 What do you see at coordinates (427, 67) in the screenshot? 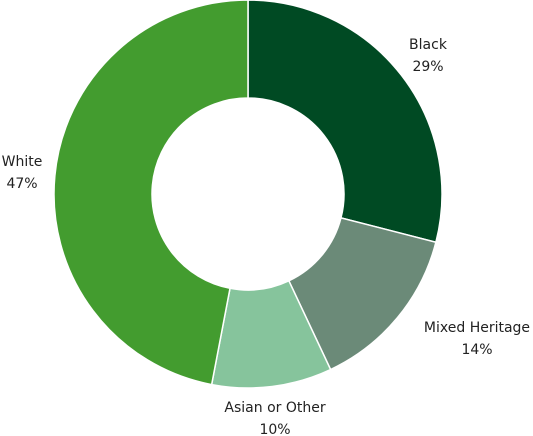
I see `slice-value-label: 29%` at bounding box center [427, 67].